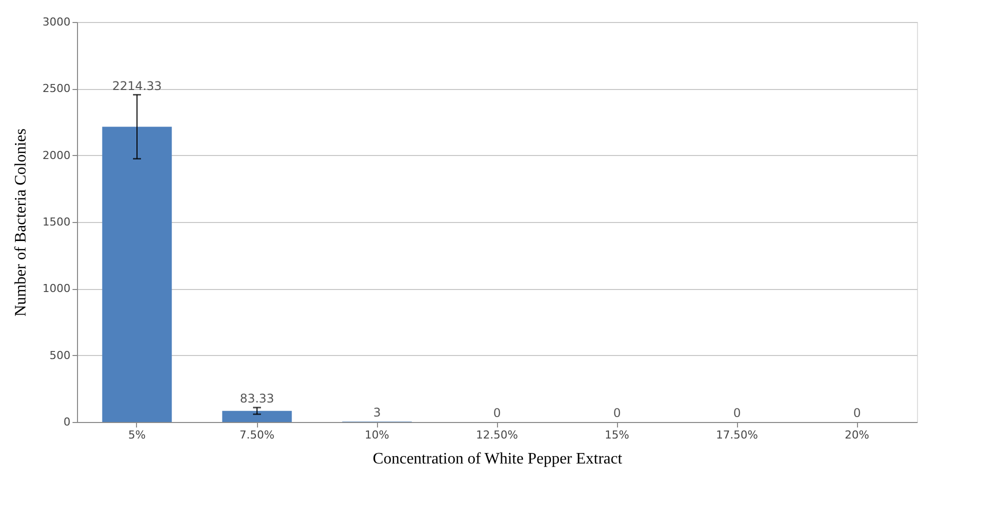  I want to click on data-label: 83.33, so click(257, 399).